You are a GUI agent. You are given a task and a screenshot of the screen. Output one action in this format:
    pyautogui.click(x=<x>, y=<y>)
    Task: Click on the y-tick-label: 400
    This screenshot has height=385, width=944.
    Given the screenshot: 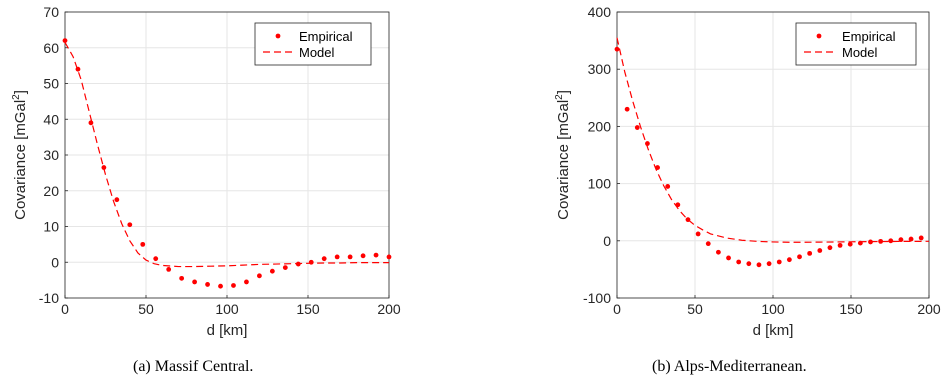 What is the action you would take?
    pyautogui.click(x=600, y=12)
    